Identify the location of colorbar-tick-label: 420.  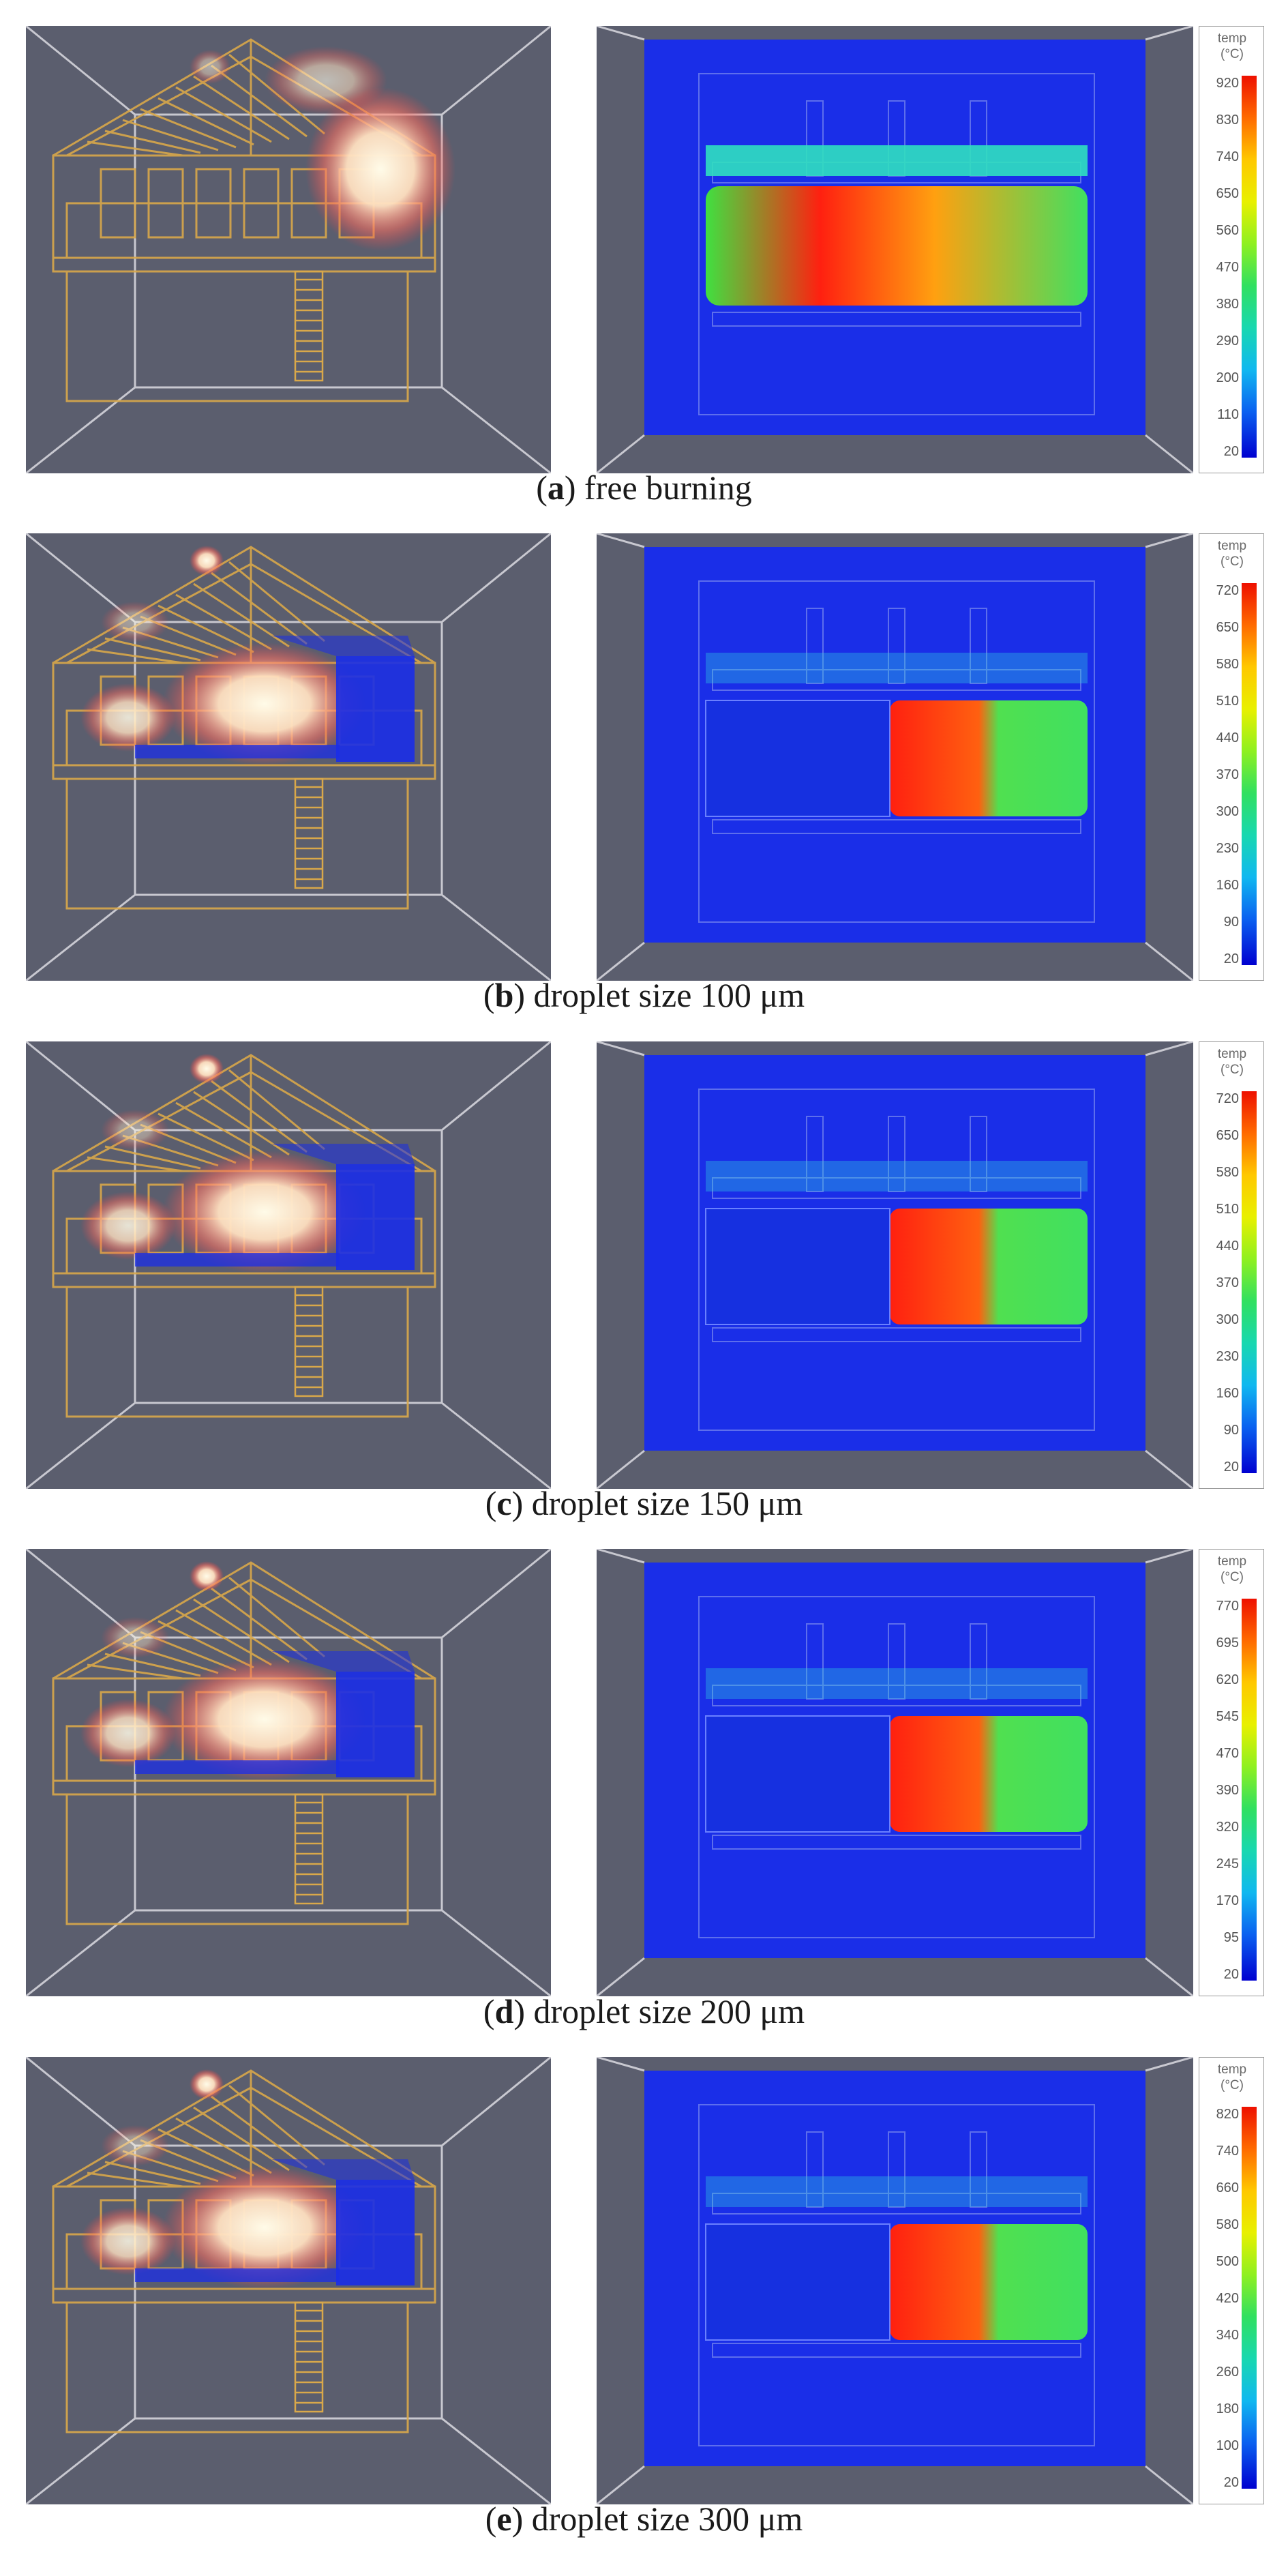
(1227, 2298).